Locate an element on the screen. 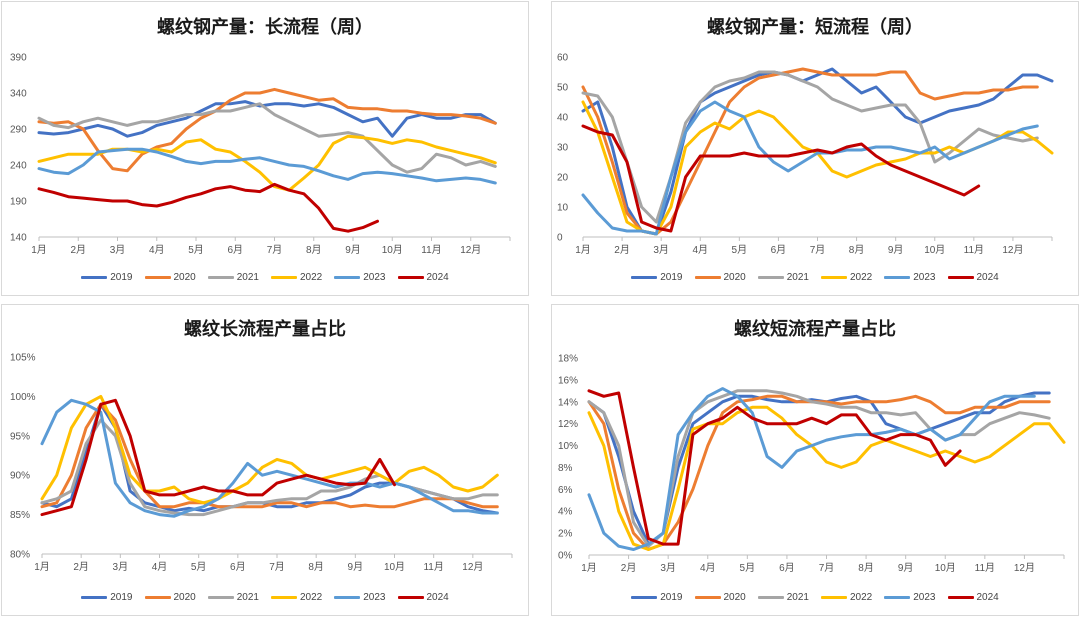 This screenshot has width=1080, height=617. y-tick-label: 20 is located at coordinates (563, 178).